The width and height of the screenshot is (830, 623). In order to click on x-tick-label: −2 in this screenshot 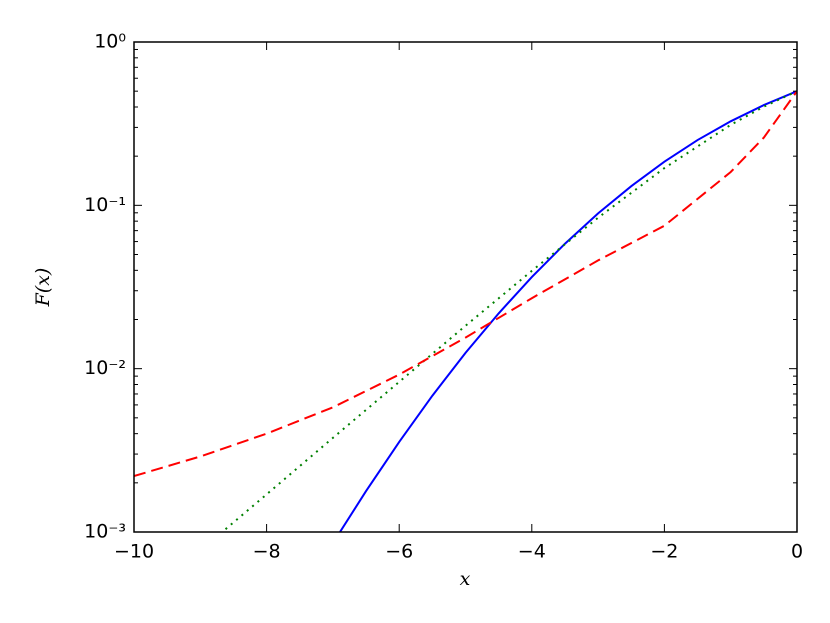, I will do `click(664, 552)`.